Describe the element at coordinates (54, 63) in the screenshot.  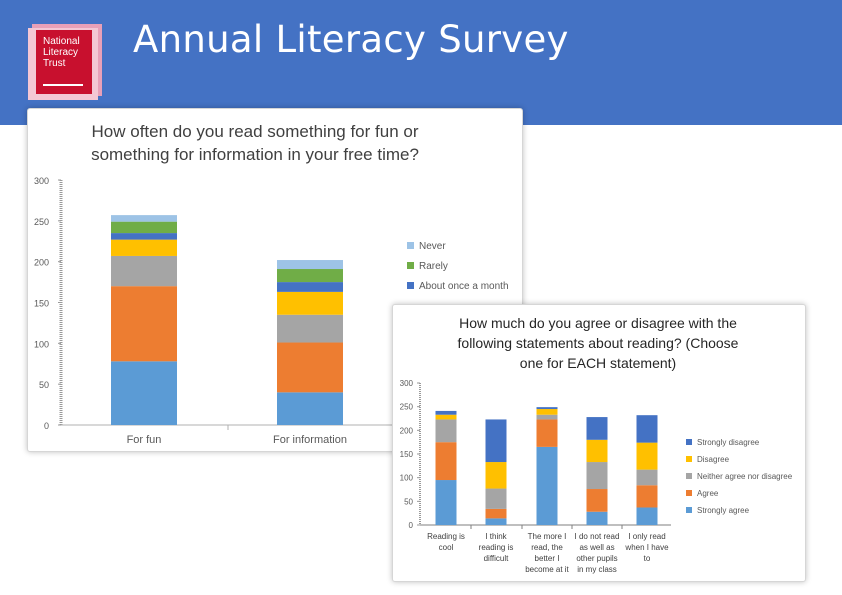
I see `logo-text-line3: Trust` at that location.